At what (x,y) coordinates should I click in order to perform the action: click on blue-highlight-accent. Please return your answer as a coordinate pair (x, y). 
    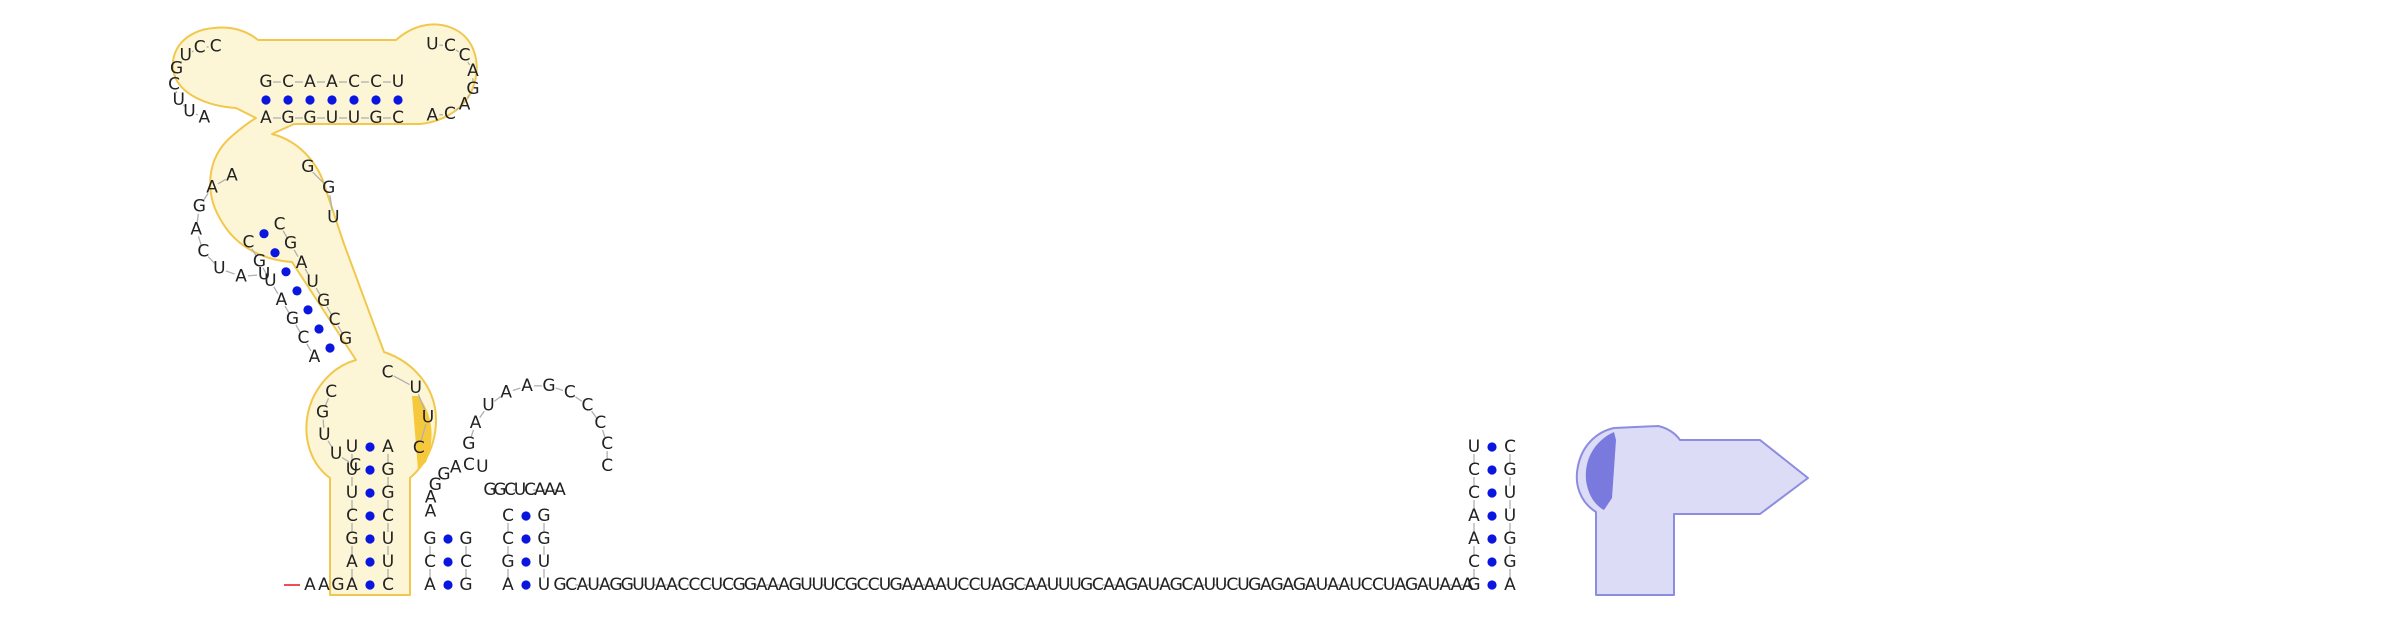
    Looking at the image, I should click on (1600, 471).